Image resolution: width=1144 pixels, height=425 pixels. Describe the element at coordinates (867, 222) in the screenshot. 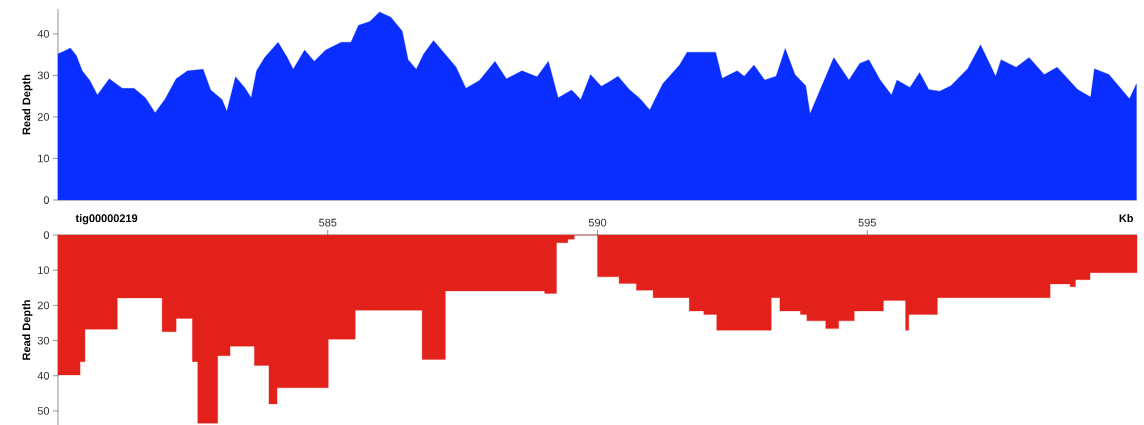

I see `x-tick-label: 595` at that location.